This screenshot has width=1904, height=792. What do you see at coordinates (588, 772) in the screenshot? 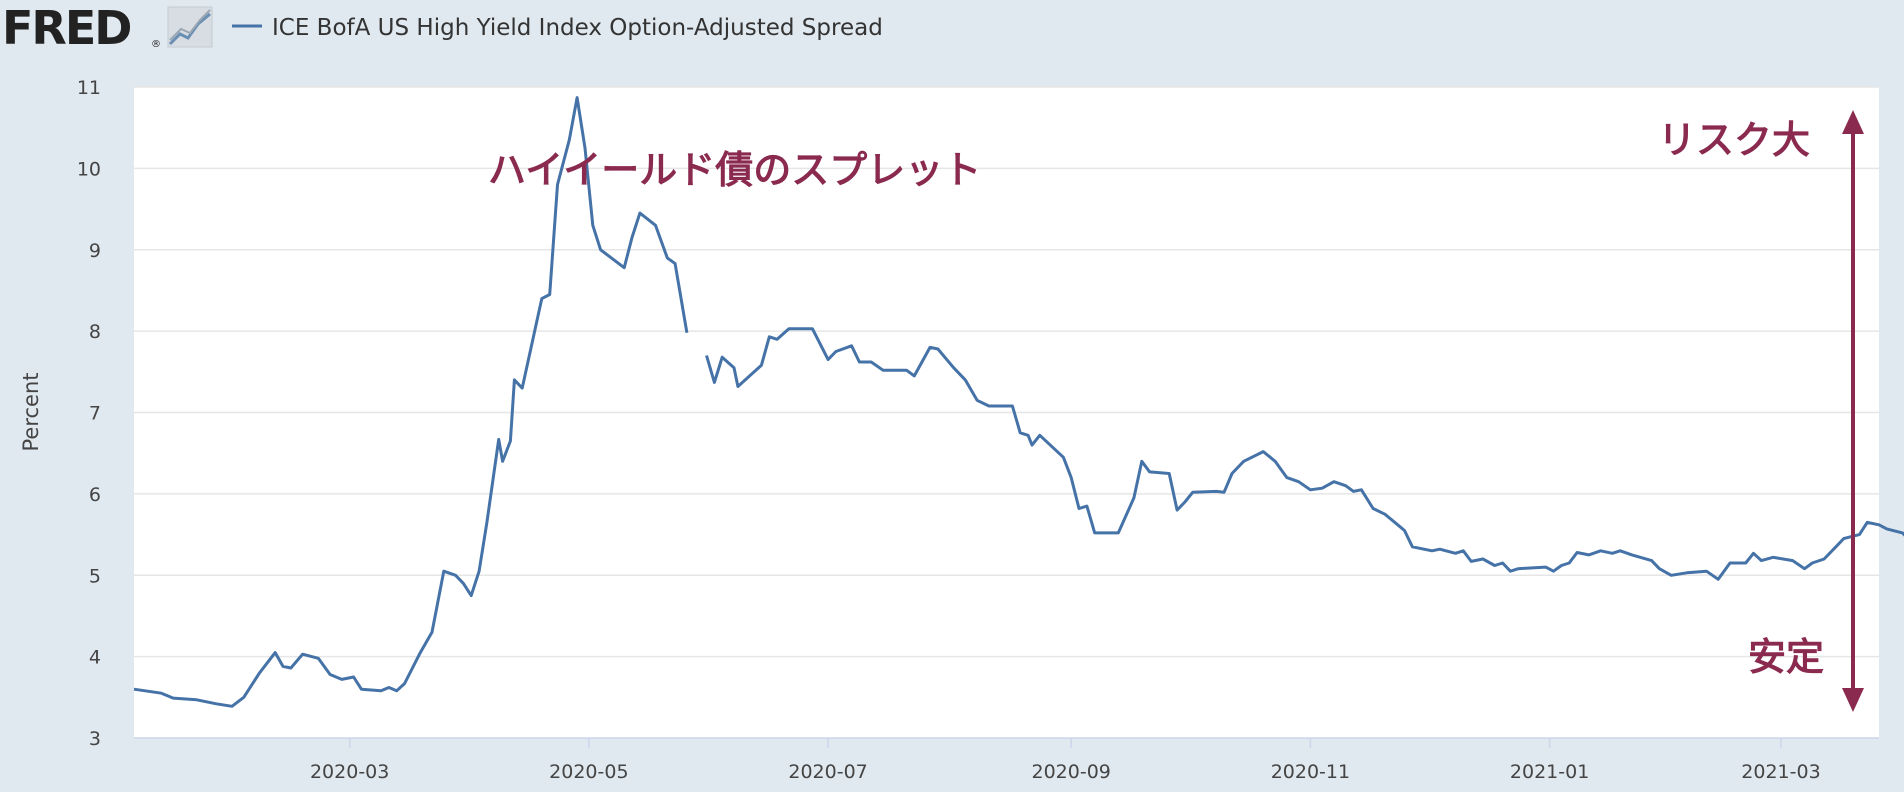
I see `x-tick-label: 2020-05` at bounding box center [588, 772].